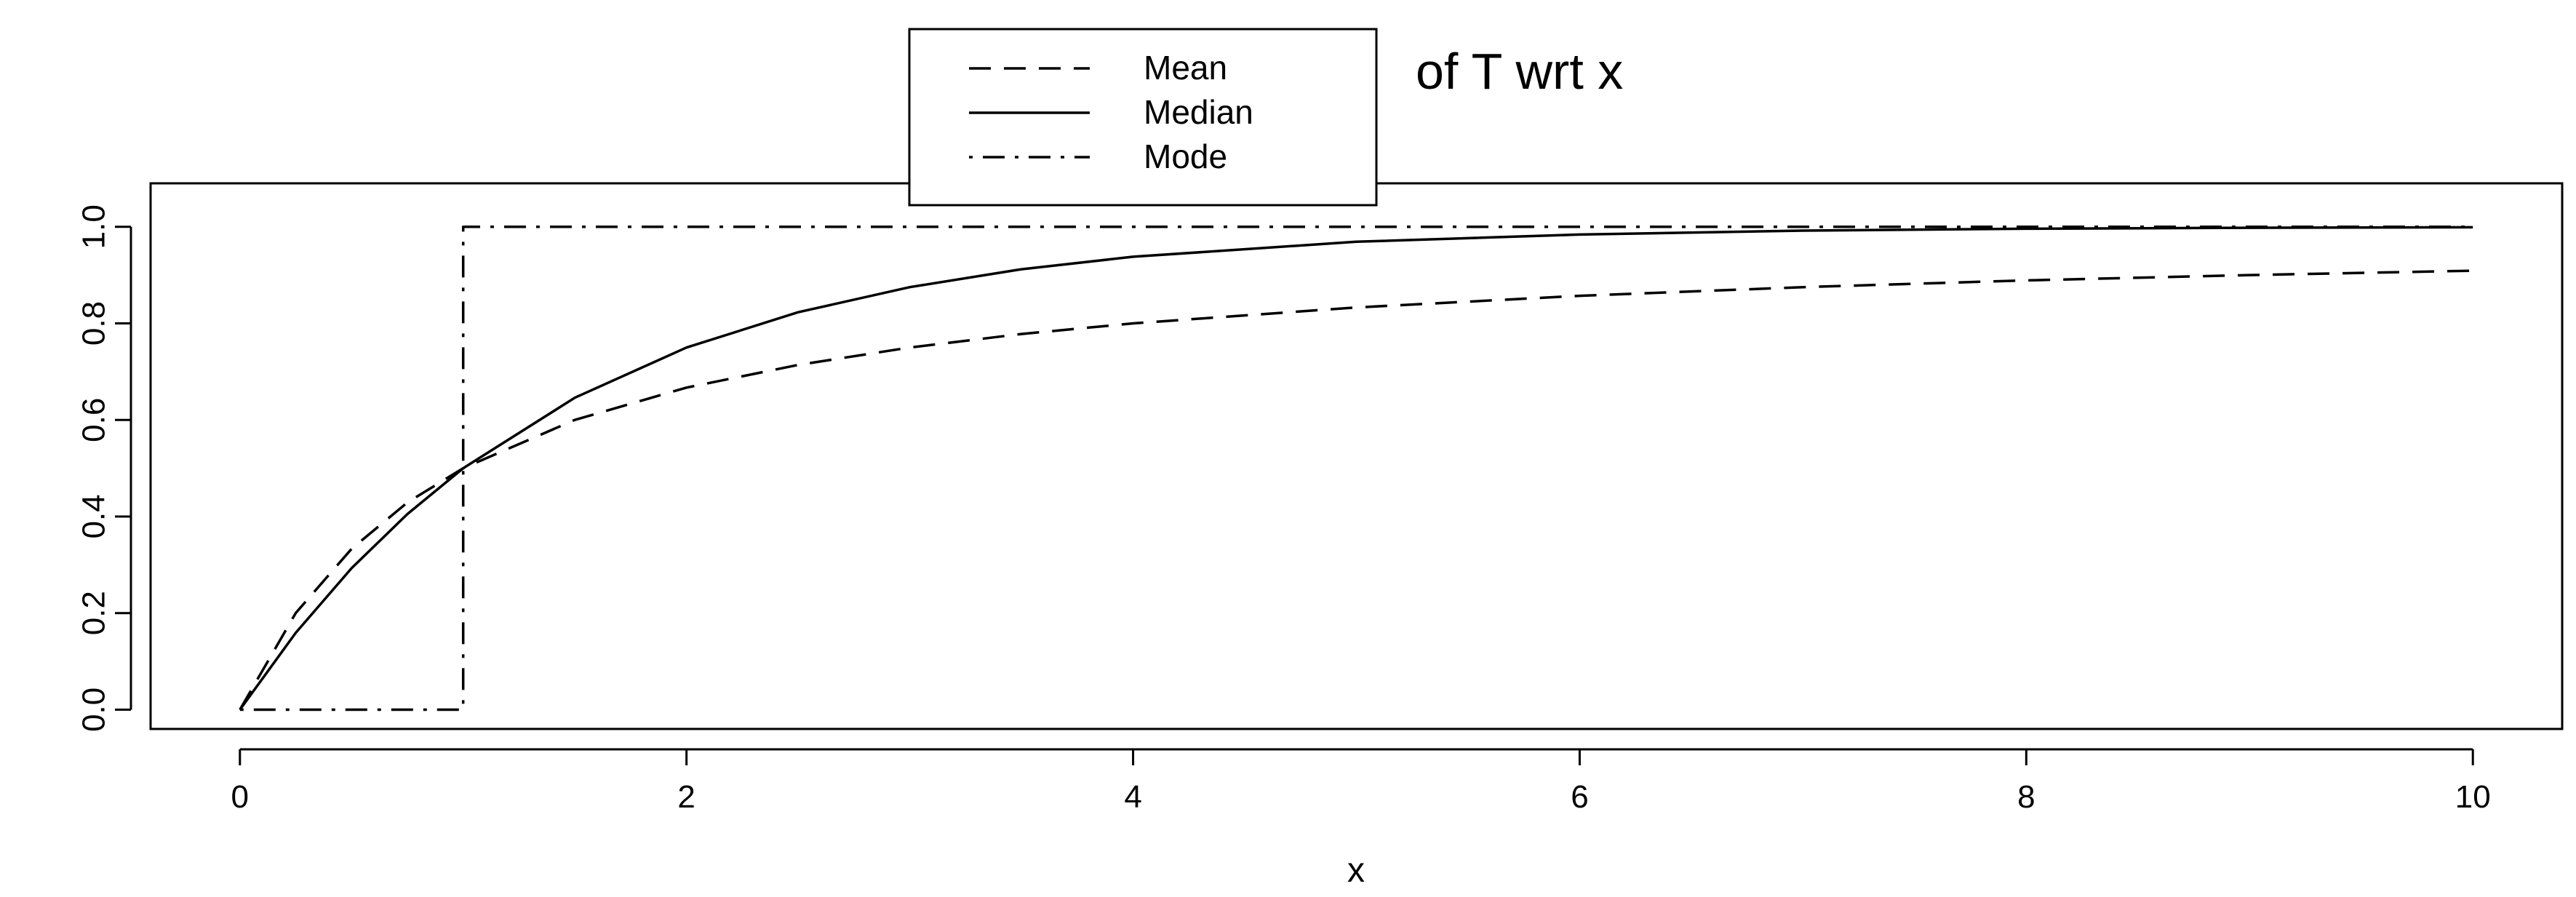 This screenshot has width=2576, height=897. What do you see at coordinates (1519, 71) in the screenshot?
I see `chart-title: of T wrt x` at bounding box center [1519, 71].